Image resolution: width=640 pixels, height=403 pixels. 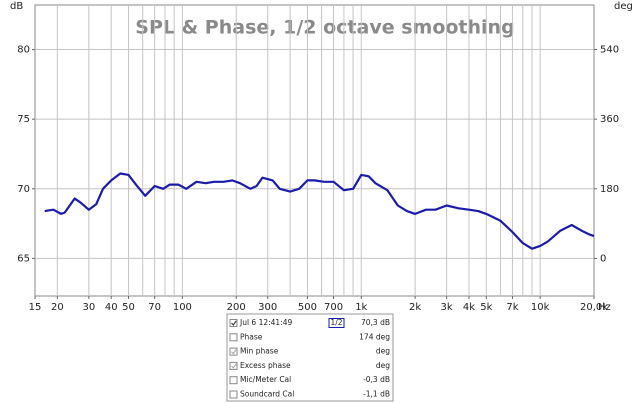 I want to click on legend-value: 70,3 dB, so click(x=375, y=322).